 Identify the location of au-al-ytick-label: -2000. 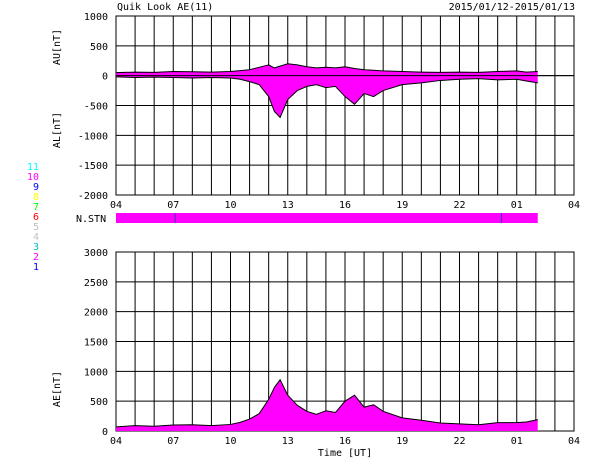
(93, 196).